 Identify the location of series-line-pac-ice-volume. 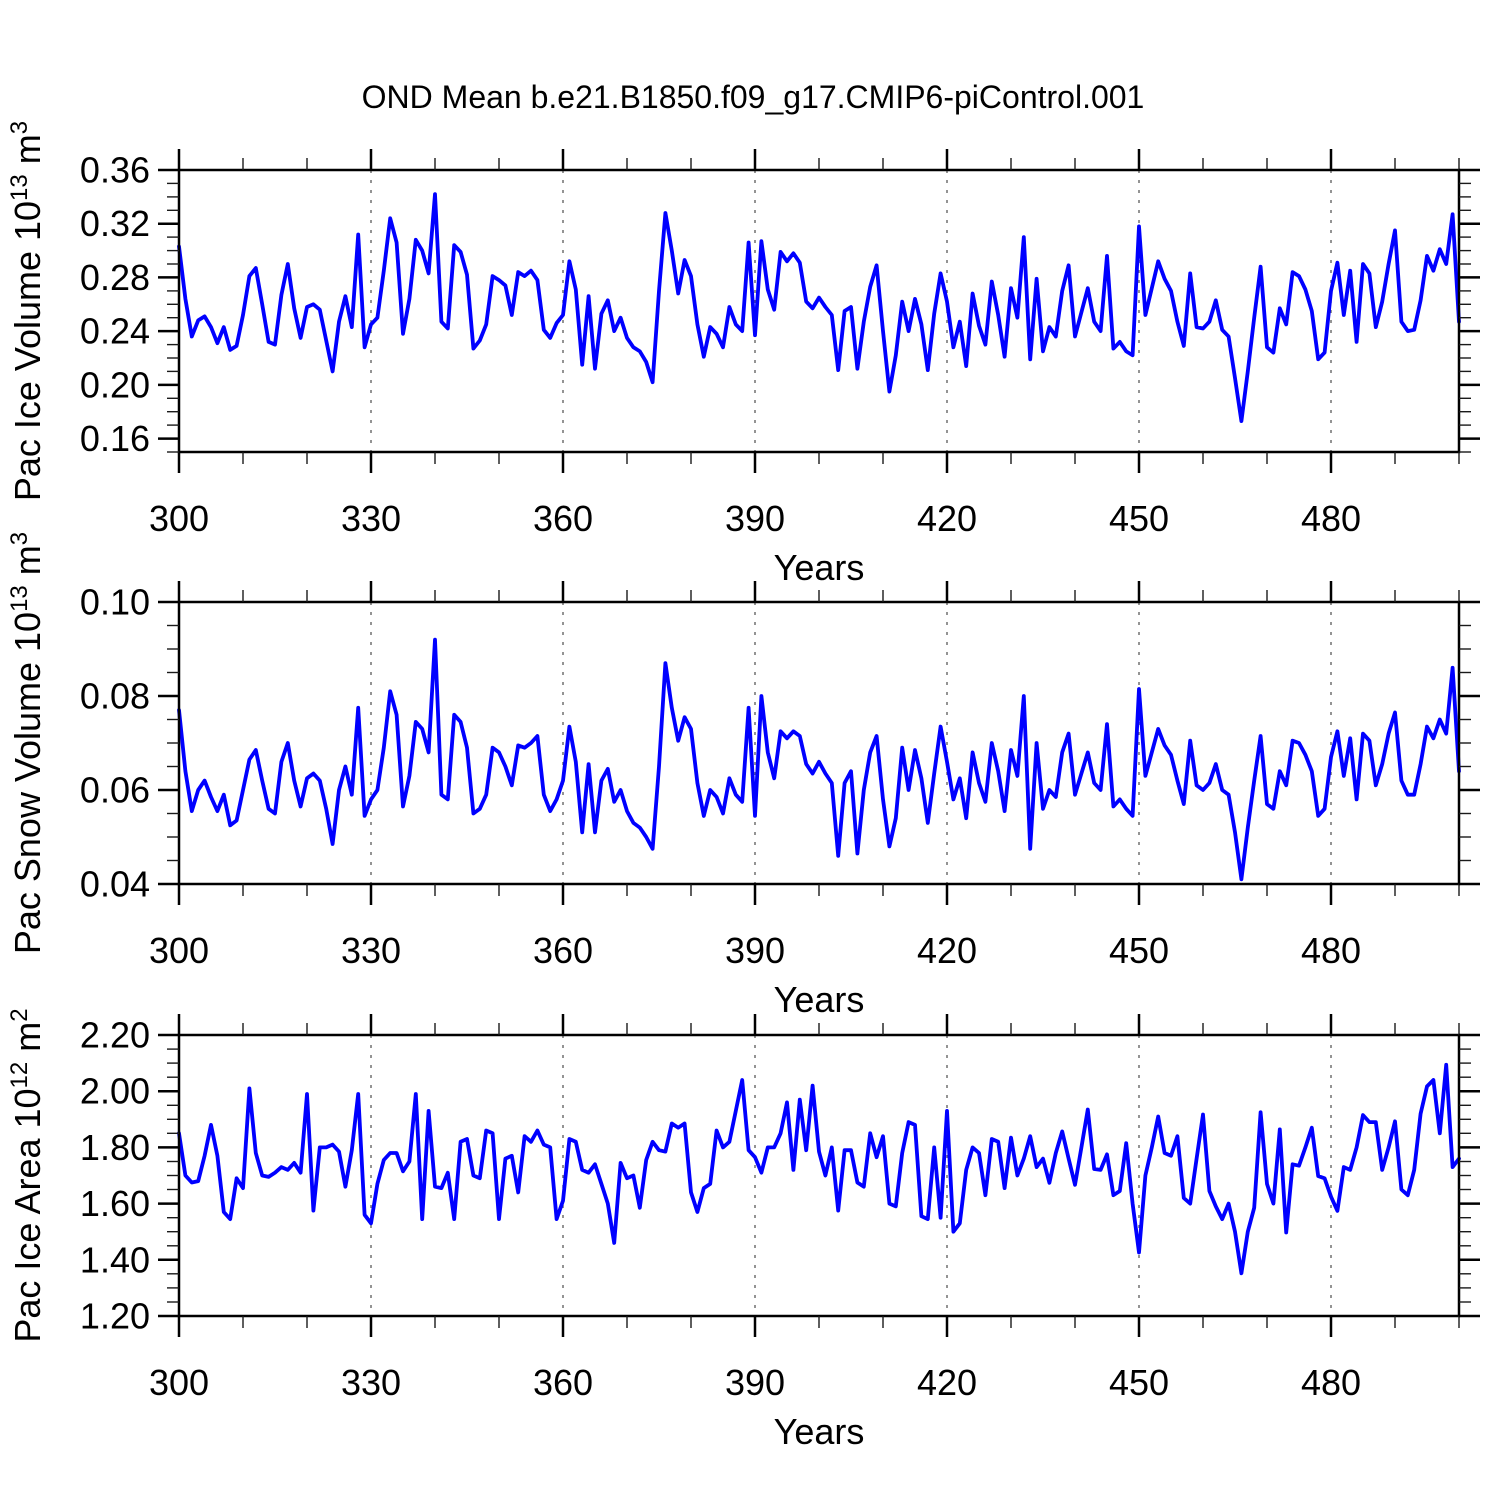
(819, 308).